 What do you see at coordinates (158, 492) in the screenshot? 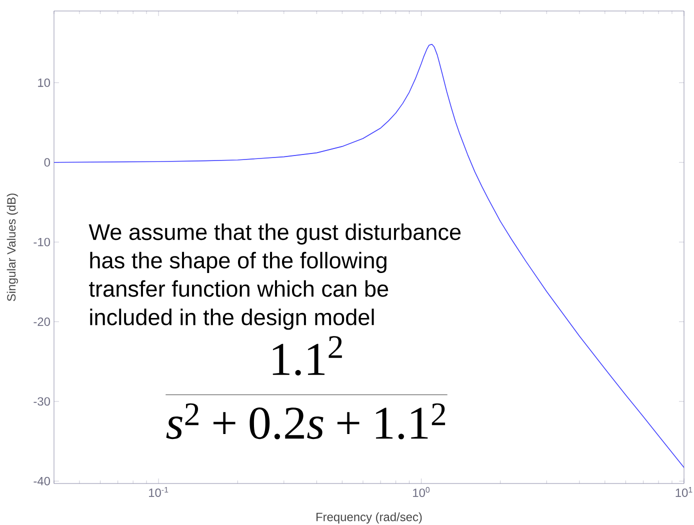
I see `x-tick-label: 10$^{-1}$` at bounding box center [158, 492].